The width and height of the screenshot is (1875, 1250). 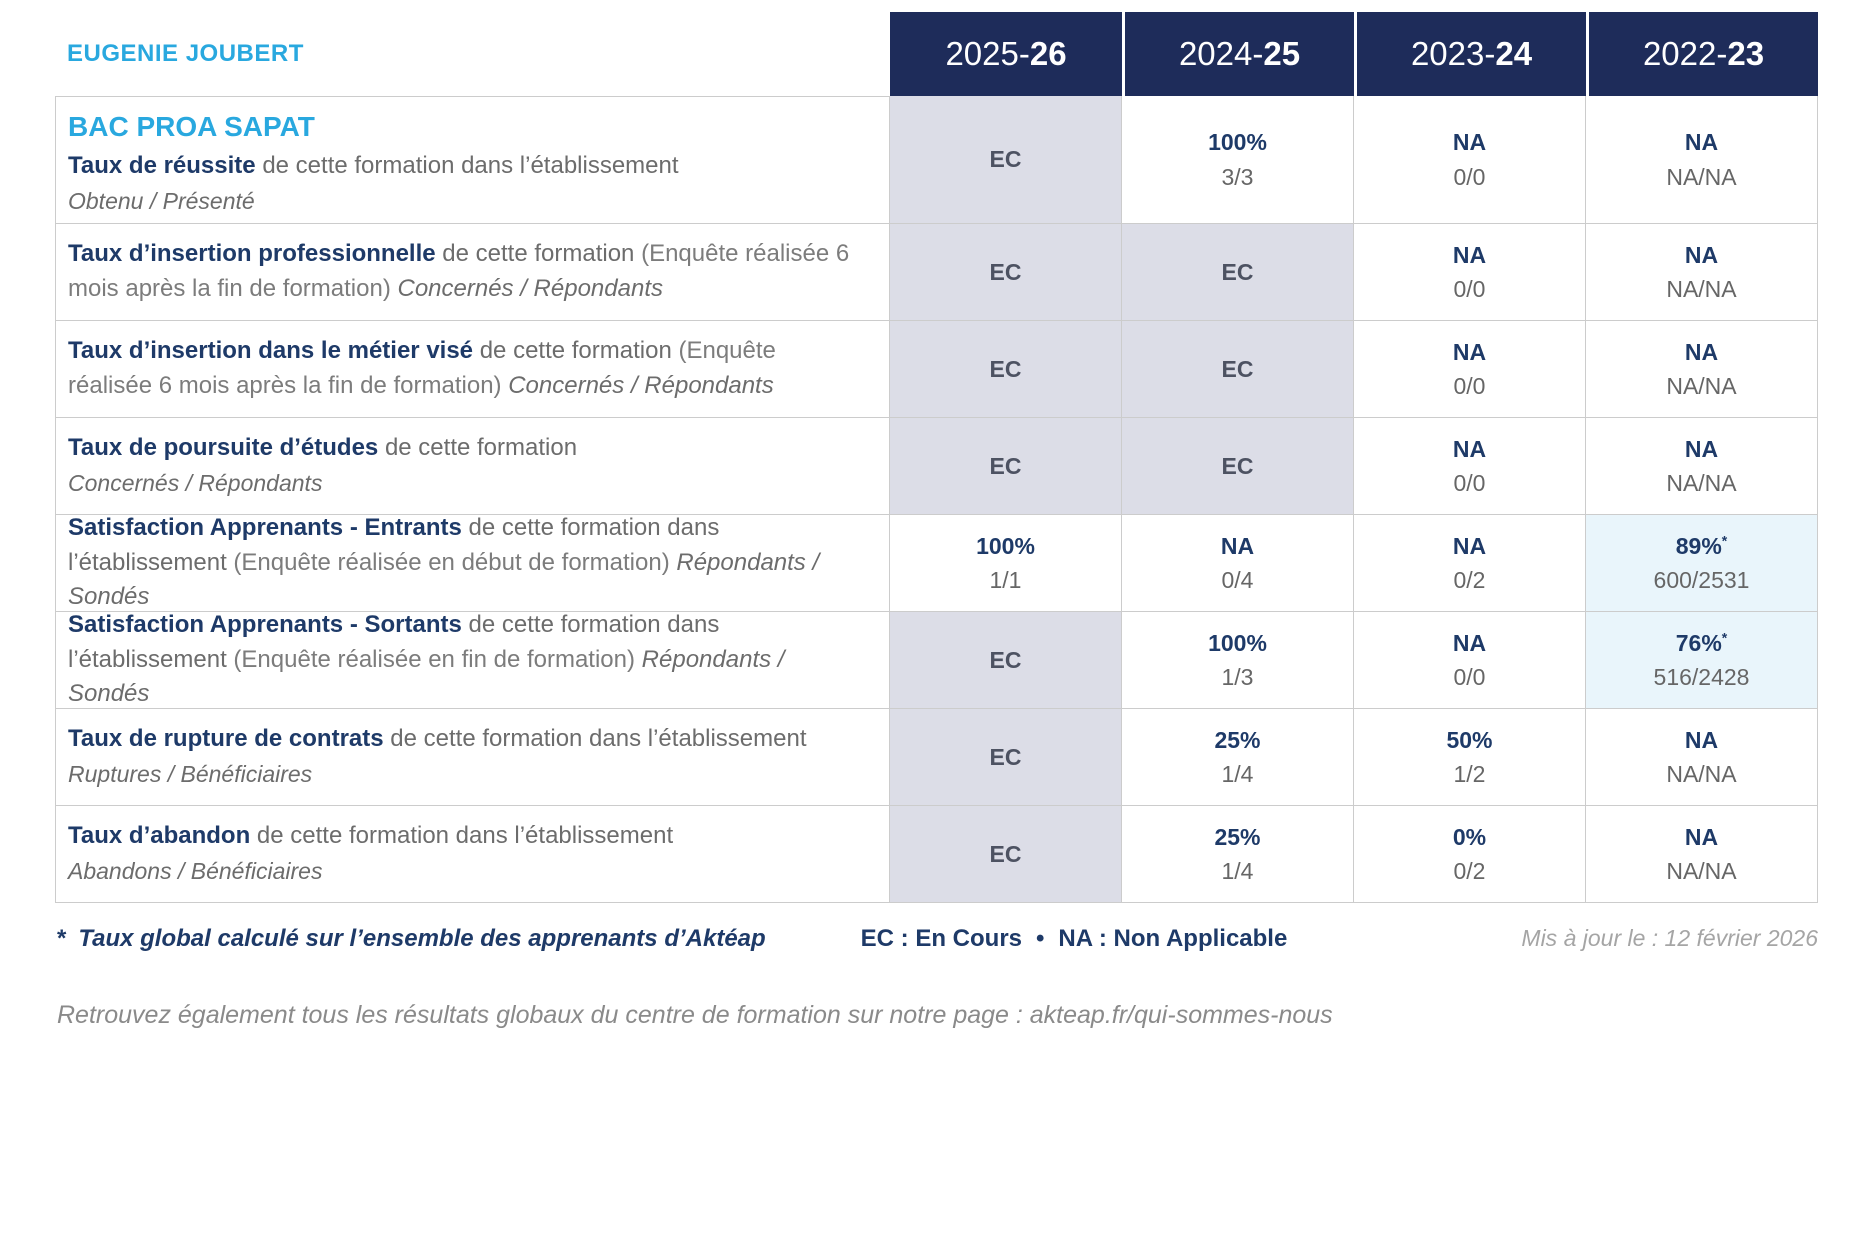 I want to click on last-updated: Mis à jour le : 12 février 2026, so click(x=1669, y=938).